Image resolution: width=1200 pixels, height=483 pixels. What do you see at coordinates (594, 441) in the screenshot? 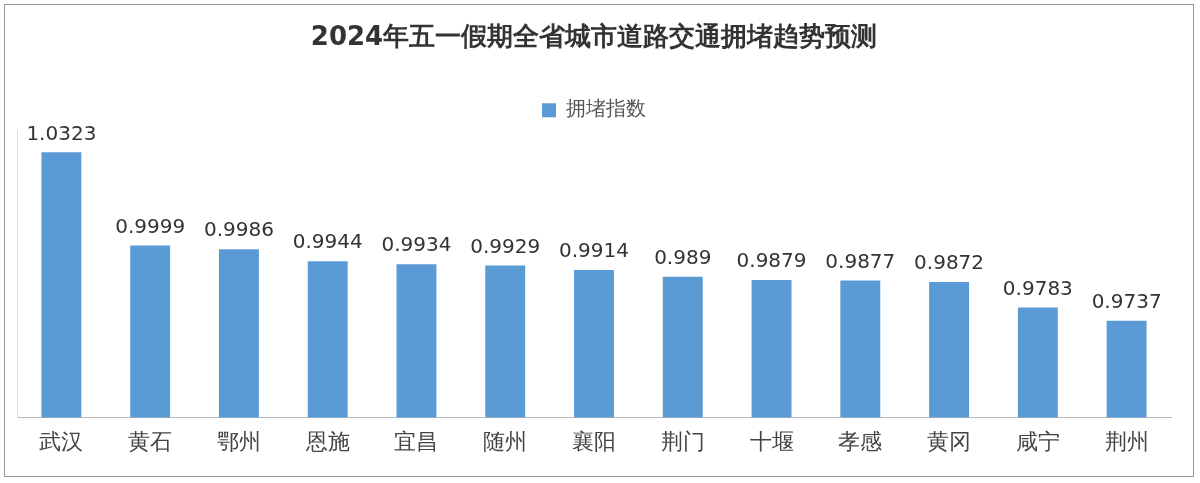
I see `x-tick-label: 襄阳` at bounding box center [594, 441].